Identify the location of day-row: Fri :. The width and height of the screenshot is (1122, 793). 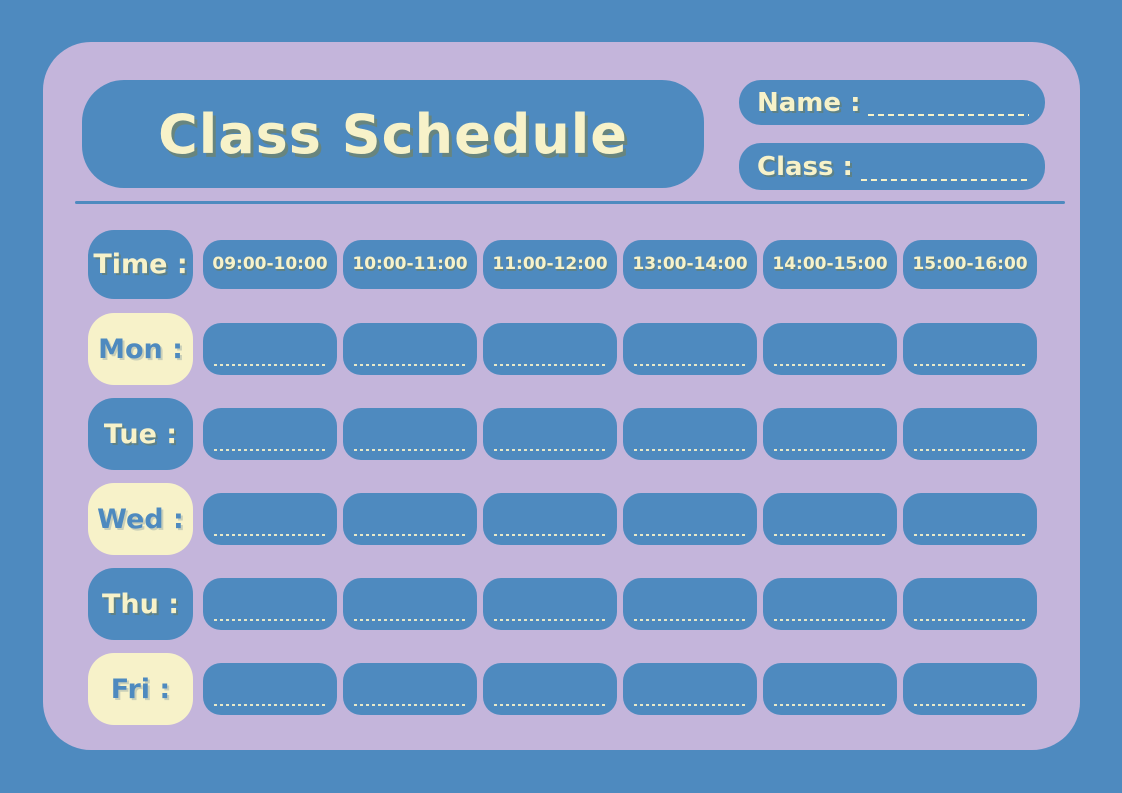
(562, 689).